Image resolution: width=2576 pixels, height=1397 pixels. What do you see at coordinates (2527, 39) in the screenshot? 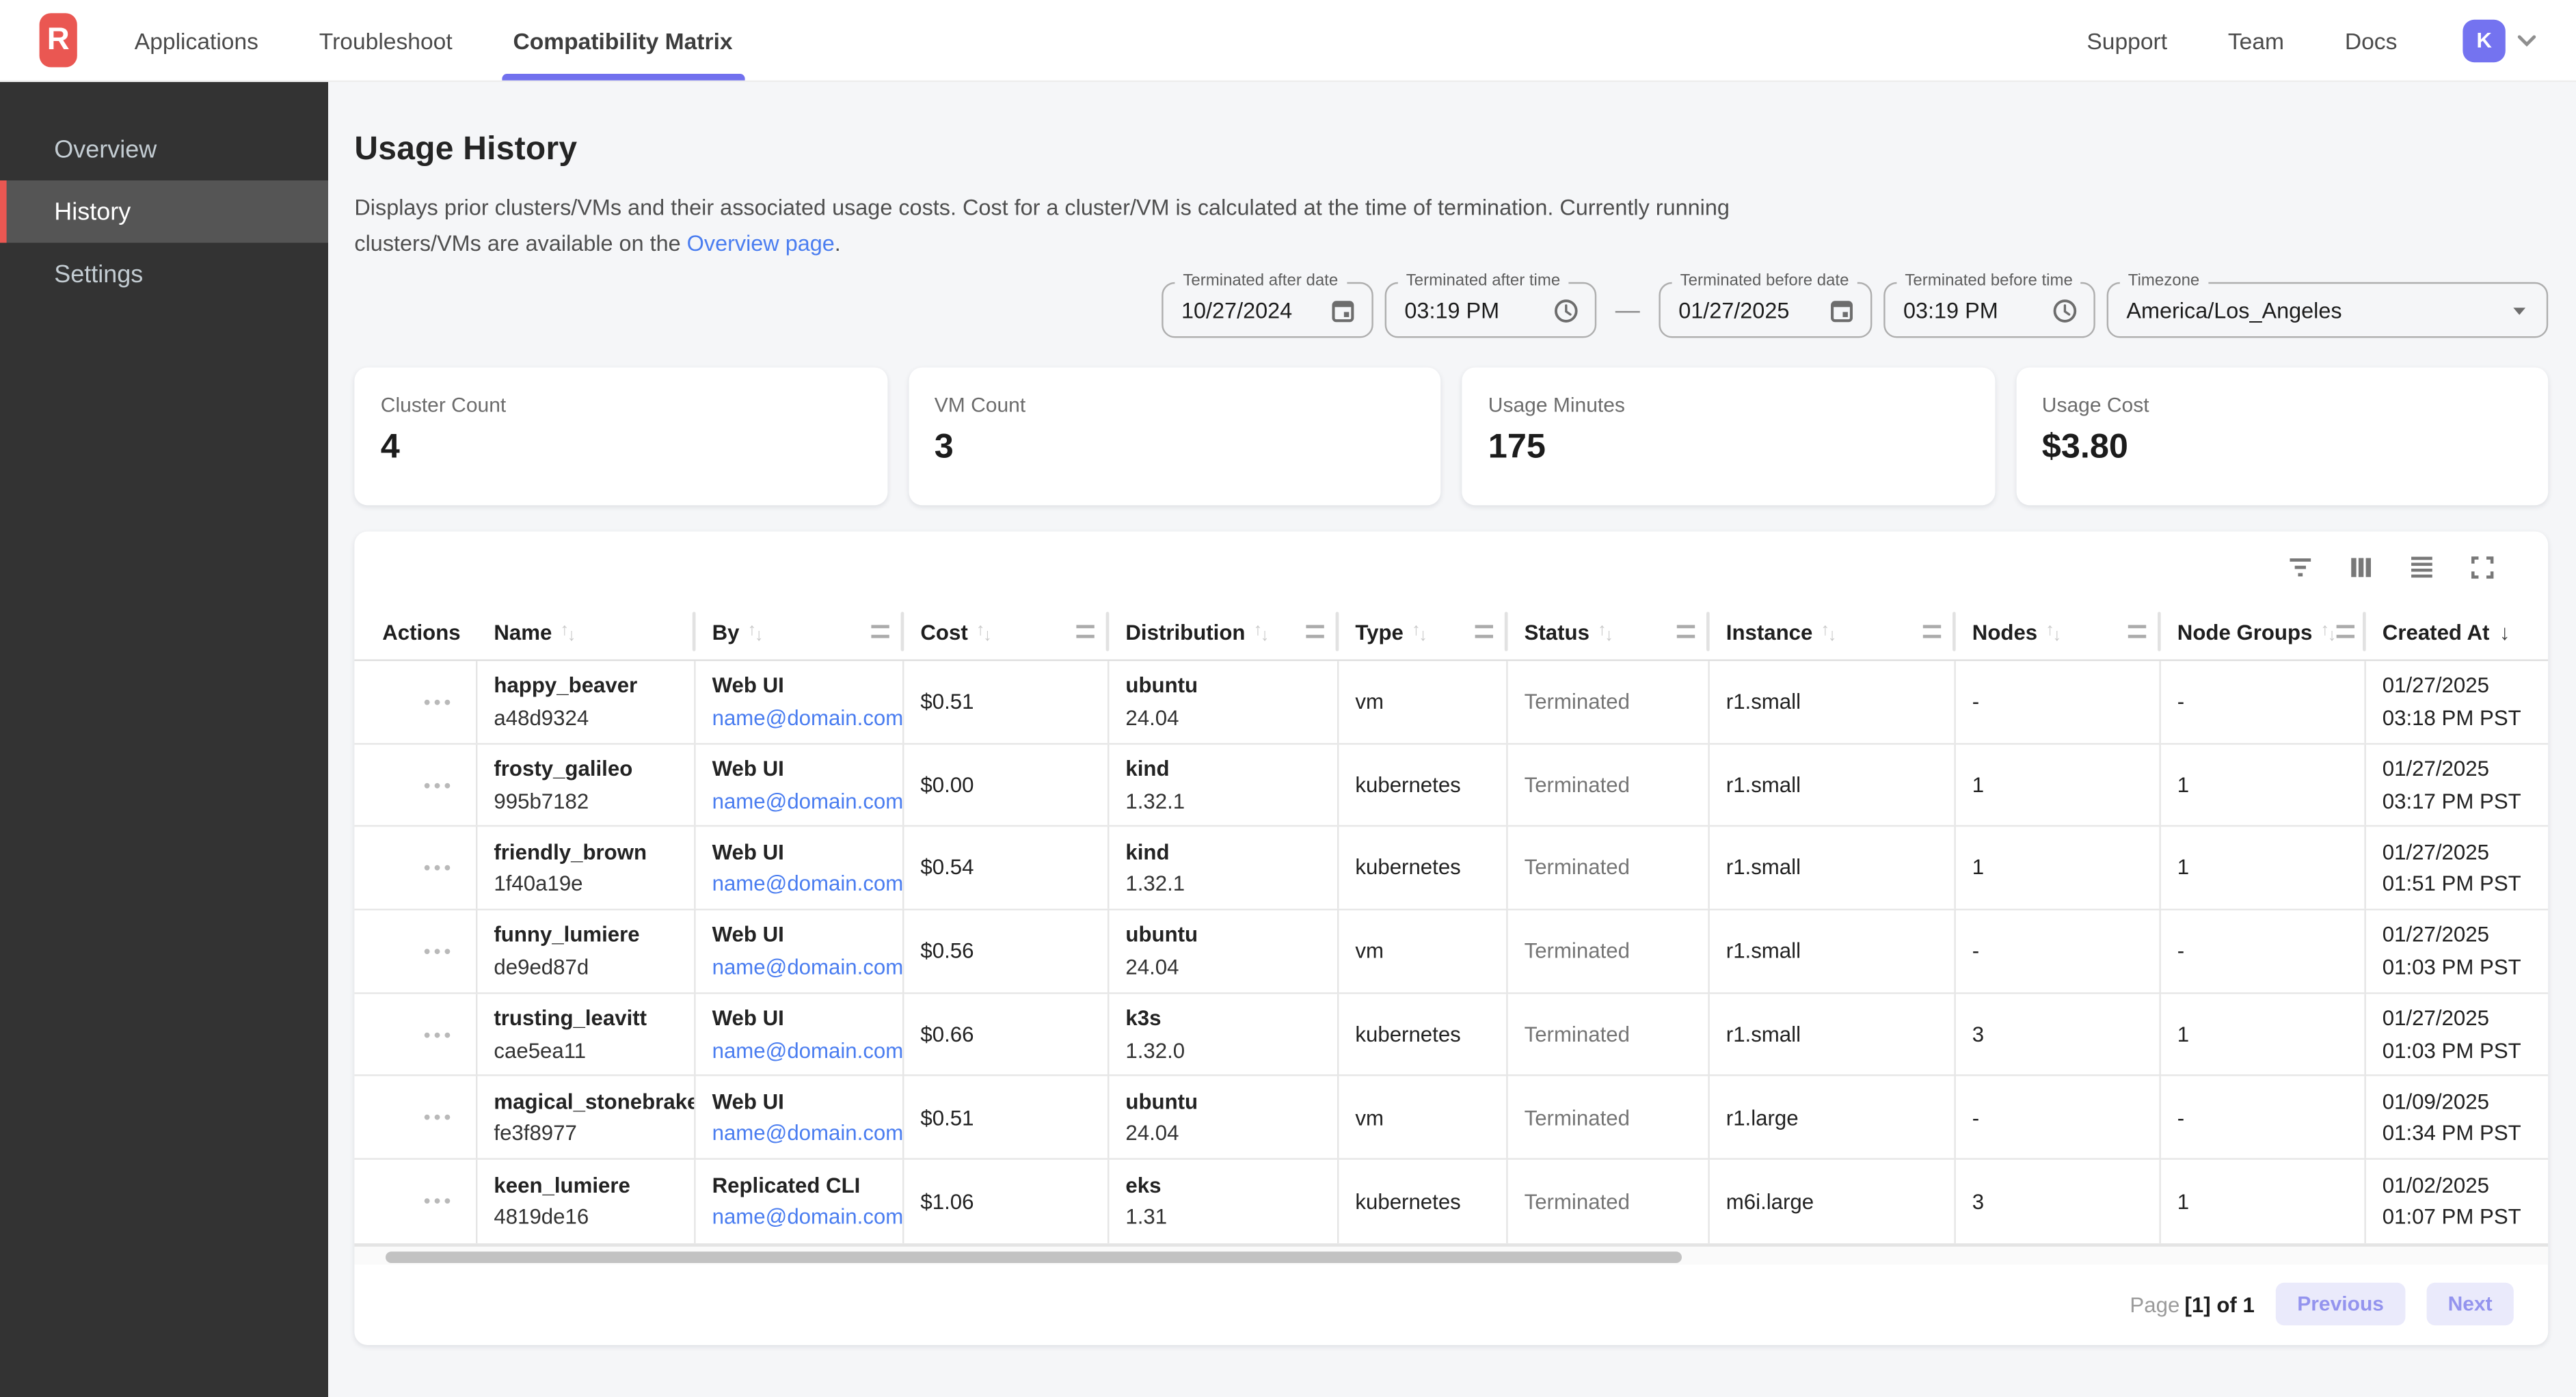
I see `chevron-down-icon` at bounding box center [2527, 39].